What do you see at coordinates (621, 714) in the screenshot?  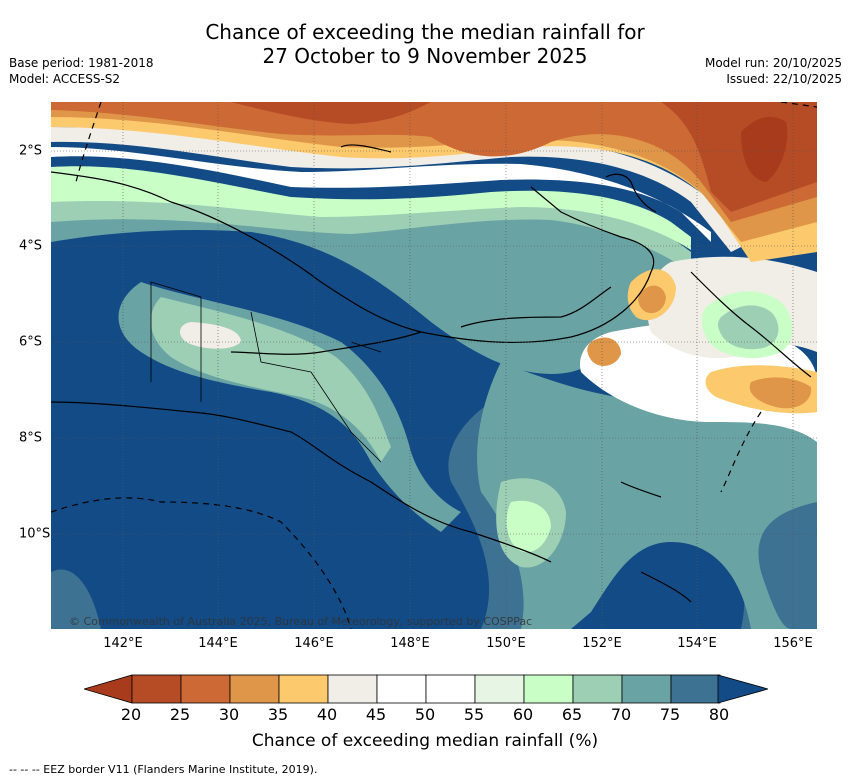 I see `colorbar-label-70: 70` at bounding box center [621, 714].